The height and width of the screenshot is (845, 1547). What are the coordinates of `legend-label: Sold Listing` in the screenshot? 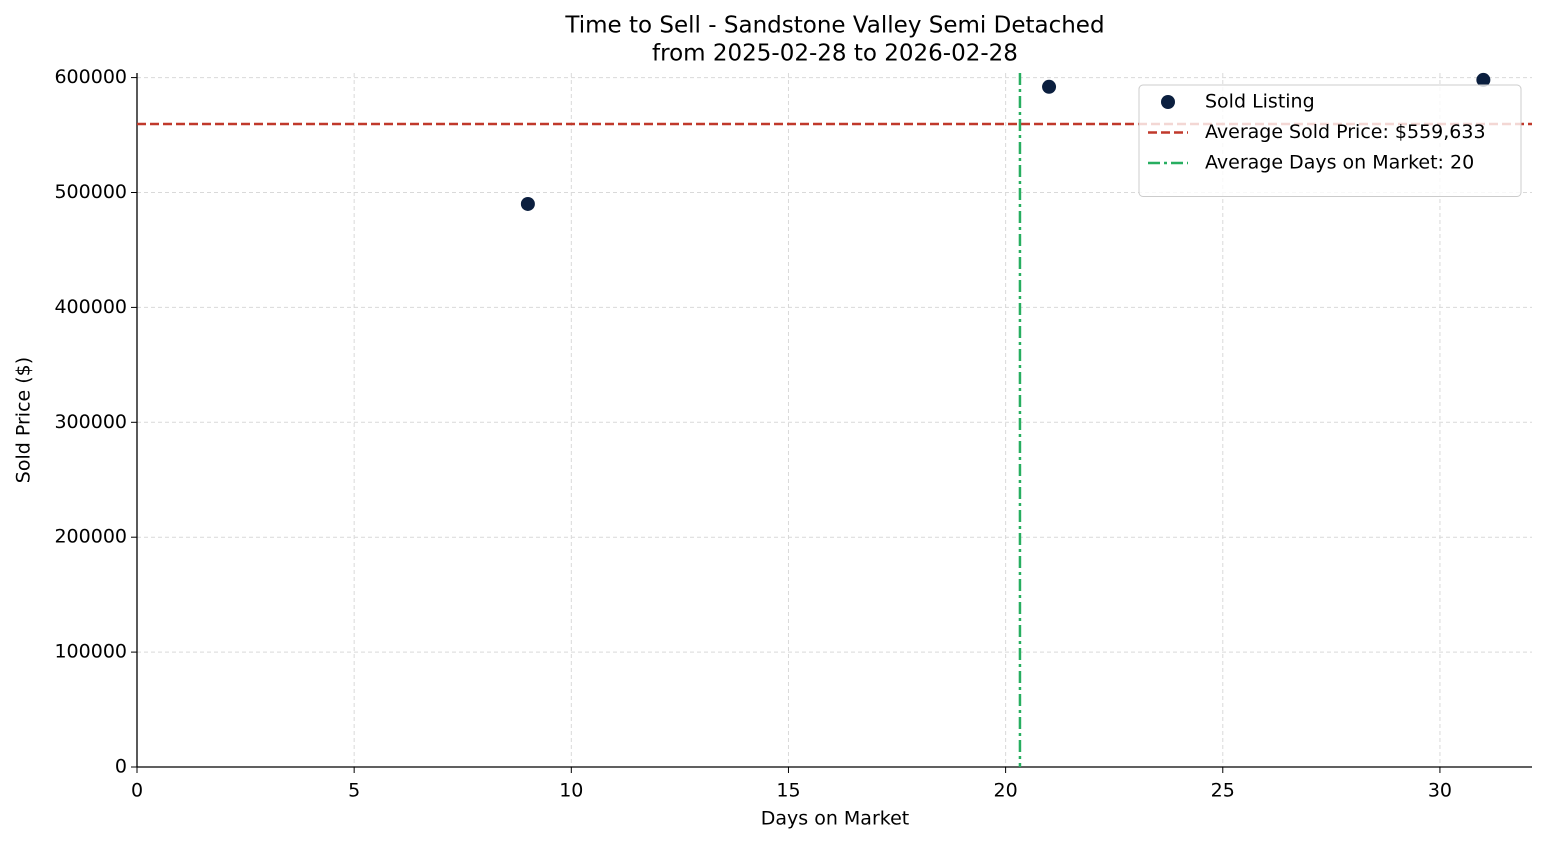 It's located at (1260, 102).